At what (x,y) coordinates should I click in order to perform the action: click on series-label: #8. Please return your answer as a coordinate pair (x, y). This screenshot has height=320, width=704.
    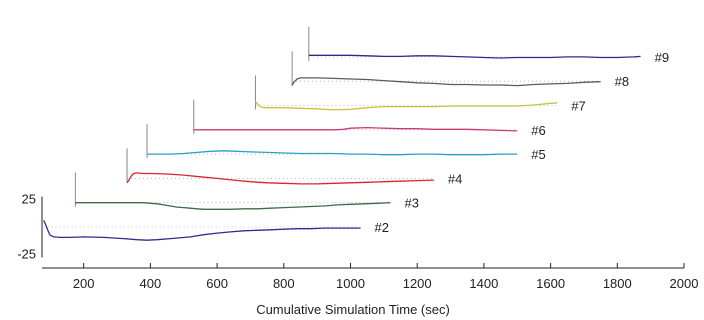
    Looking at the image, I should click on (622, 81).